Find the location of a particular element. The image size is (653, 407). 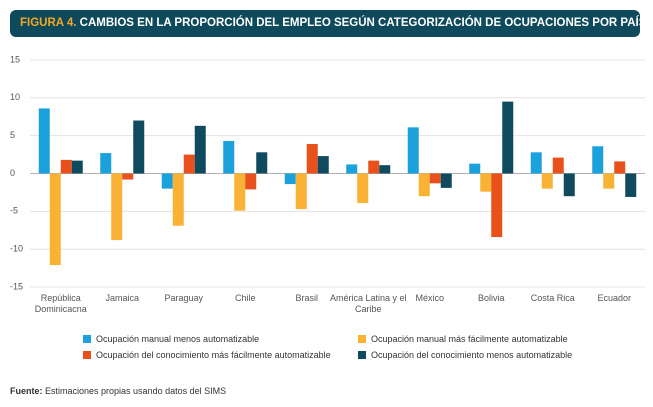

legend-label: Ocupación manual menos automatizable is located at coordinates (178, 339).